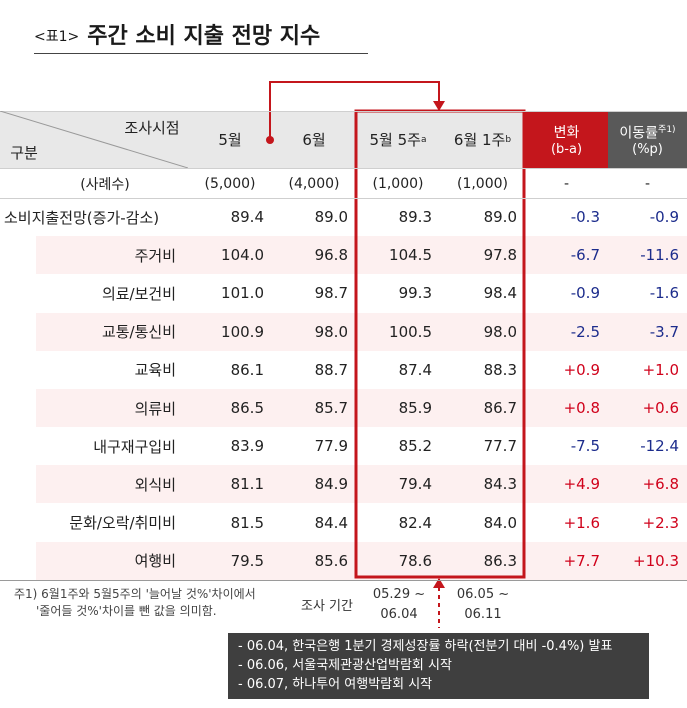  Describe the element at coordinates (331, 408) in the screenshot. I see `value-cell: 85.7` at that location.